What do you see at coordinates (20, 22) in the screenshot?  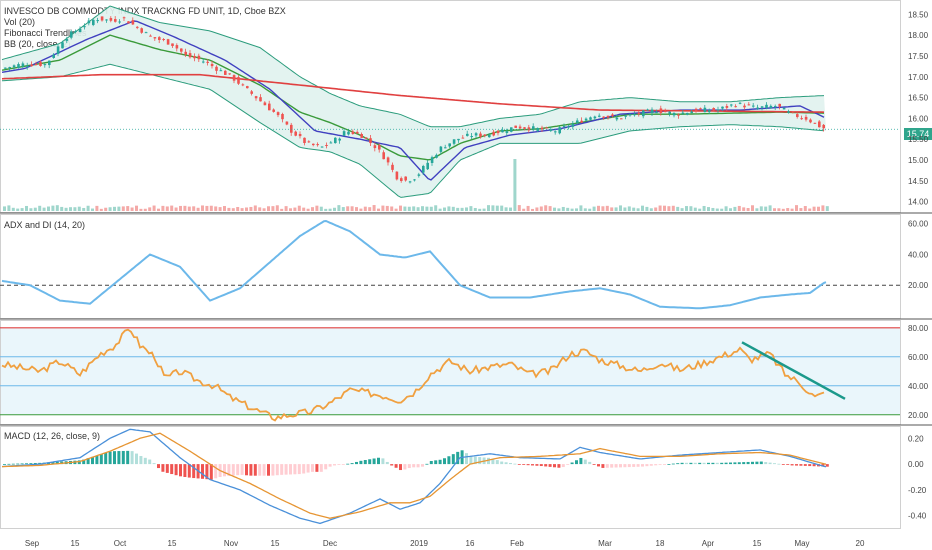 I see `indicator-volume: Vol (20)` at bounding box center [20, 22].